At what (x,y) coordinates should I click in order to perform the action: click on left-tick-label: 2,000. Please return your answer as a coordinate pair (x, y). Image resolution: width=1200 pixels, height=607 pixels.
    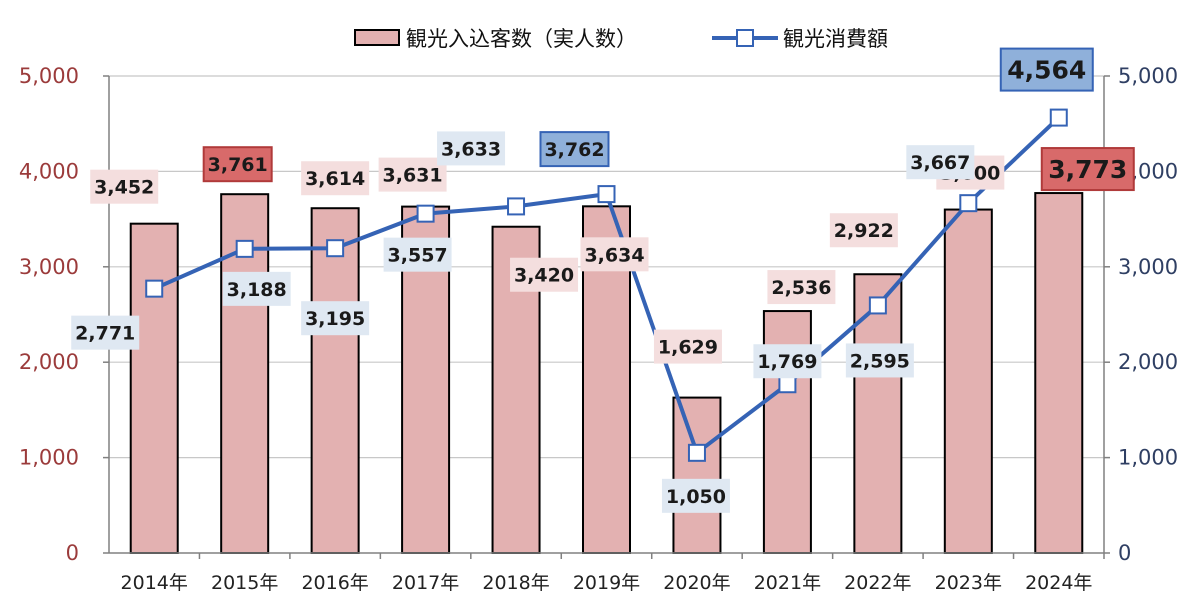
    Looking at the image, I should click on (49, 362).